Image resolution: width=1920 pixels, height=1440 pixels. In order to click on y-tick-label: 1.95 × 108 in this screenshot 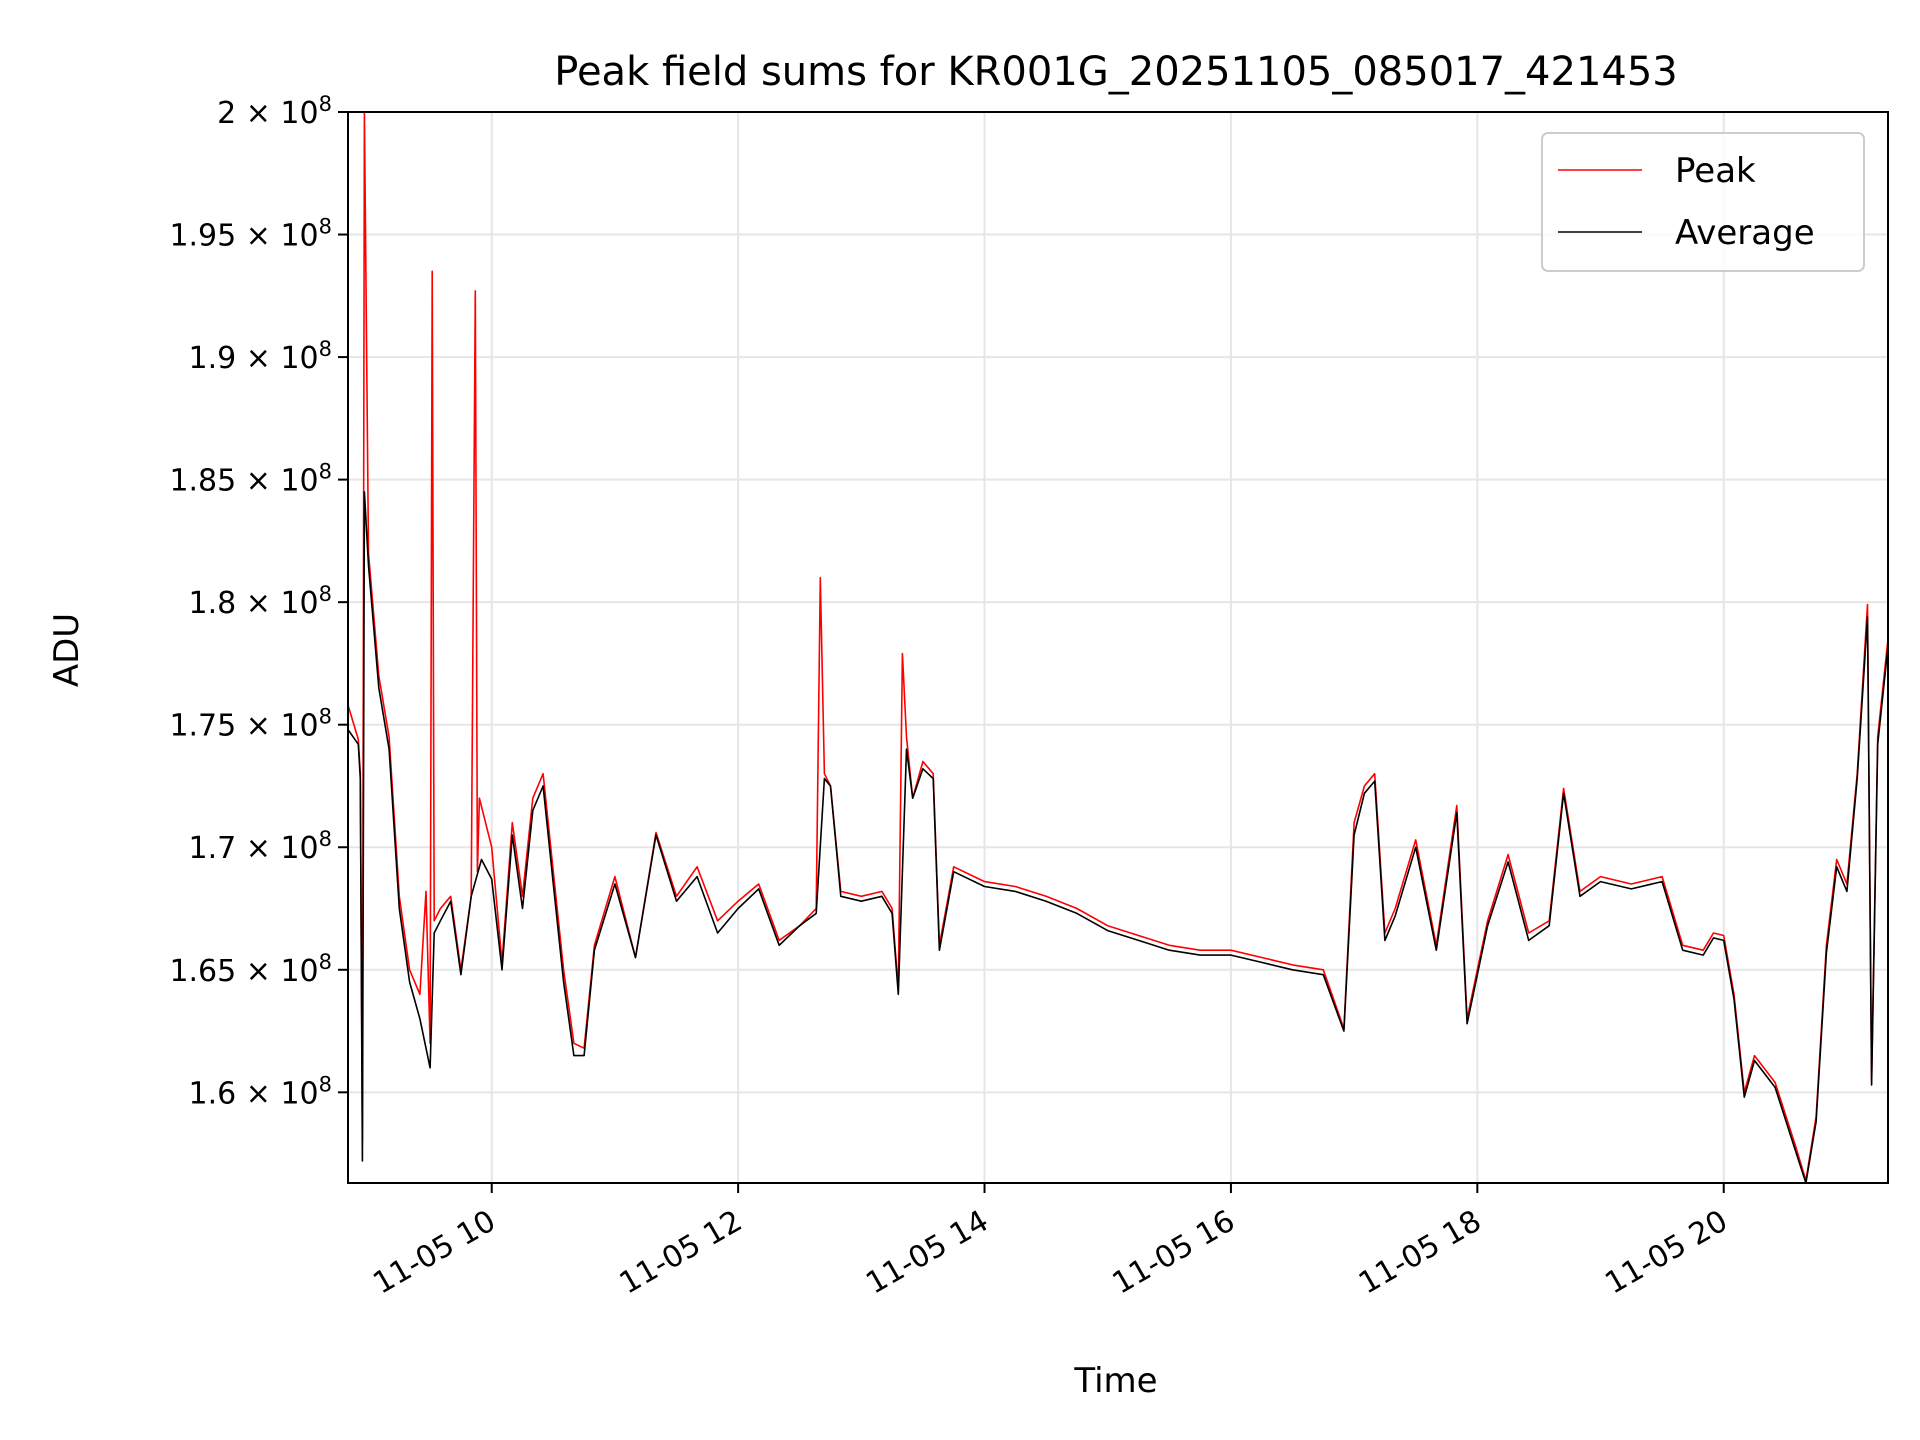, I will do `click(250, 234)`.